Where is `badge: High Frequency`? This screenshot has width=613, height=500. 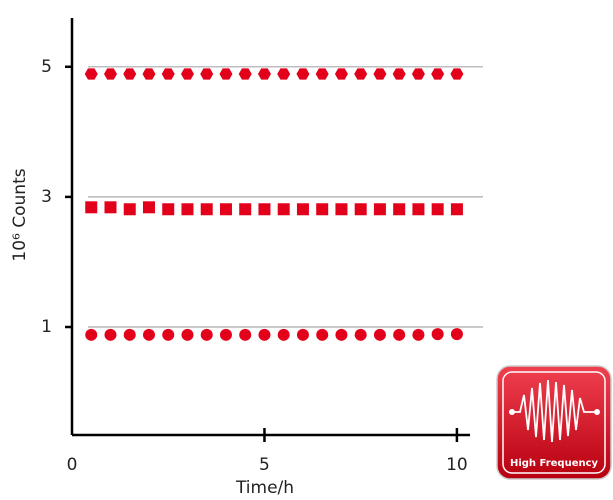
badge: High Frequency is located at coordinates (554, 422).